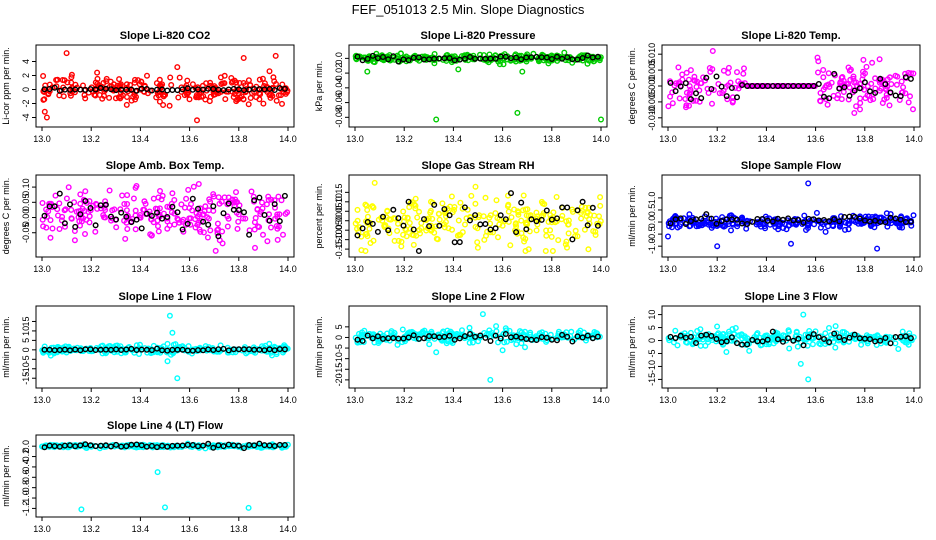  What do you see at coordinates (319, 347) in the screenshot?
I see `y-axis-label: ml/min per min.` at bounding box center [319, 347].